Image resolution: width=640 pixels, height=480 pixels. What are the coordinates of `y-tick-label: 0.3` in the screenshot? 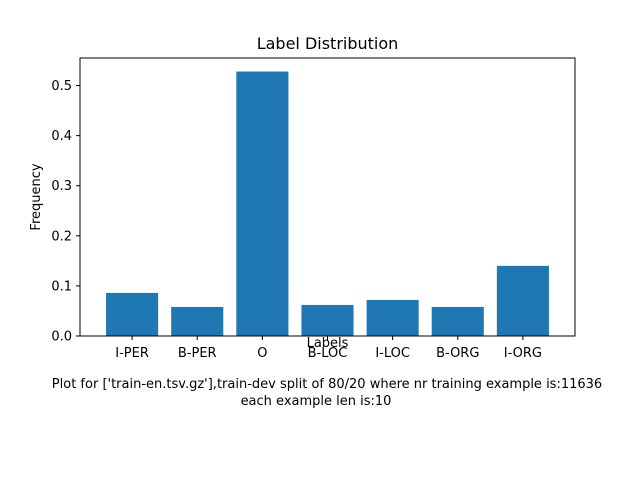 It's located at (61, 186).